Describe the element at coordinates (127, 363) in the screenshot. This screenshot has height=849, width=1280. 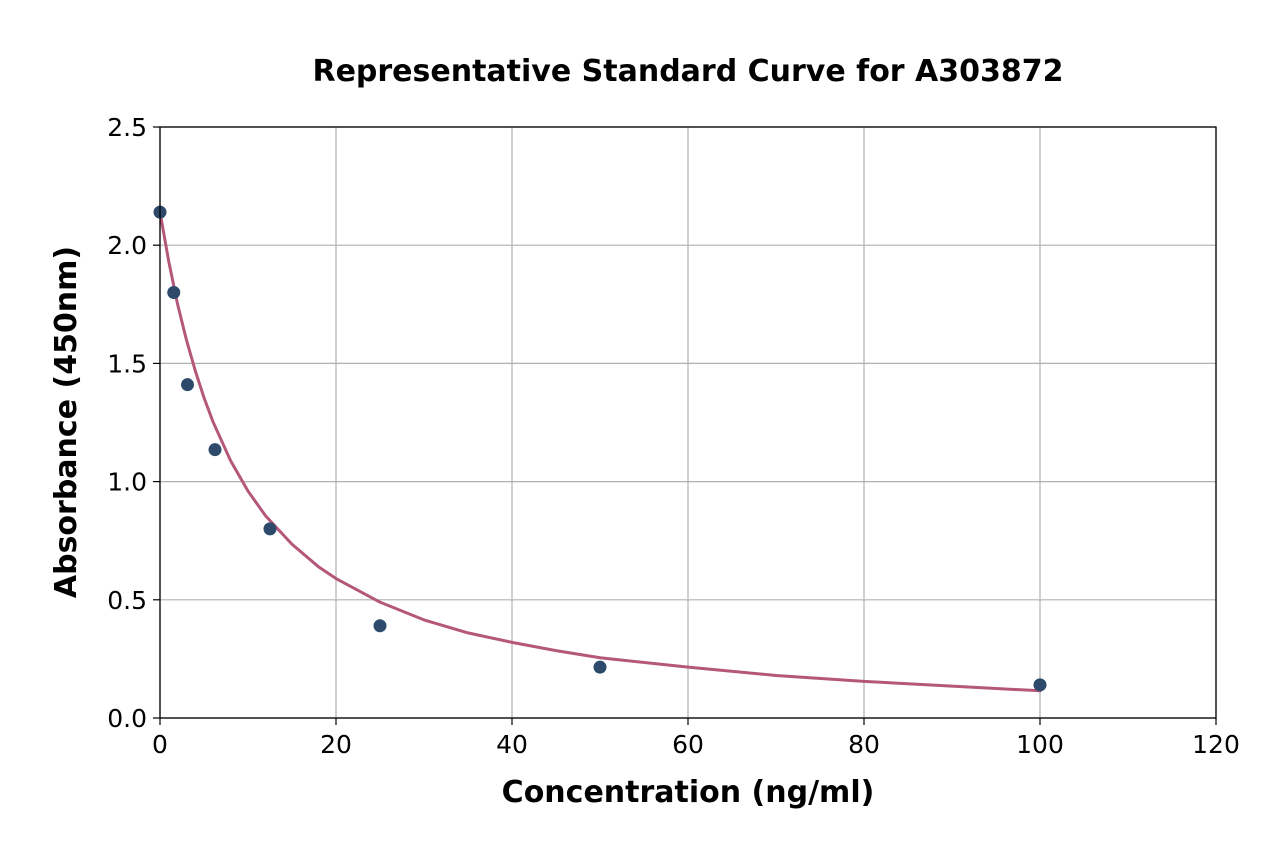
I see `y-tick-label: 1.5` at that location.